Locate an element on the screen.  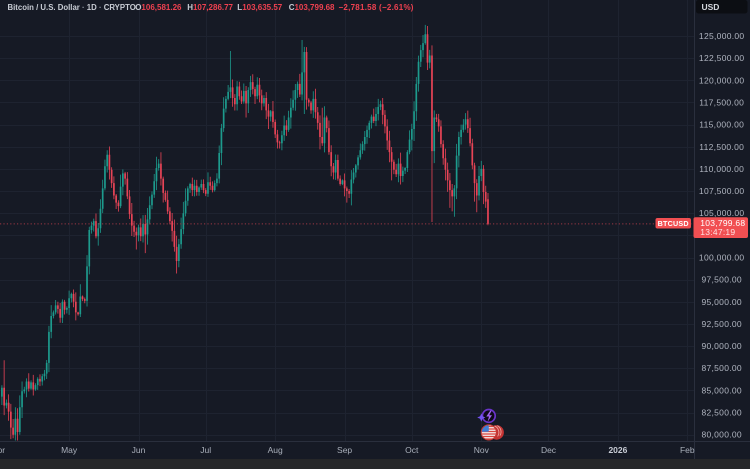
svg-text: 107,500.00 is located at coordinates (722, 191).